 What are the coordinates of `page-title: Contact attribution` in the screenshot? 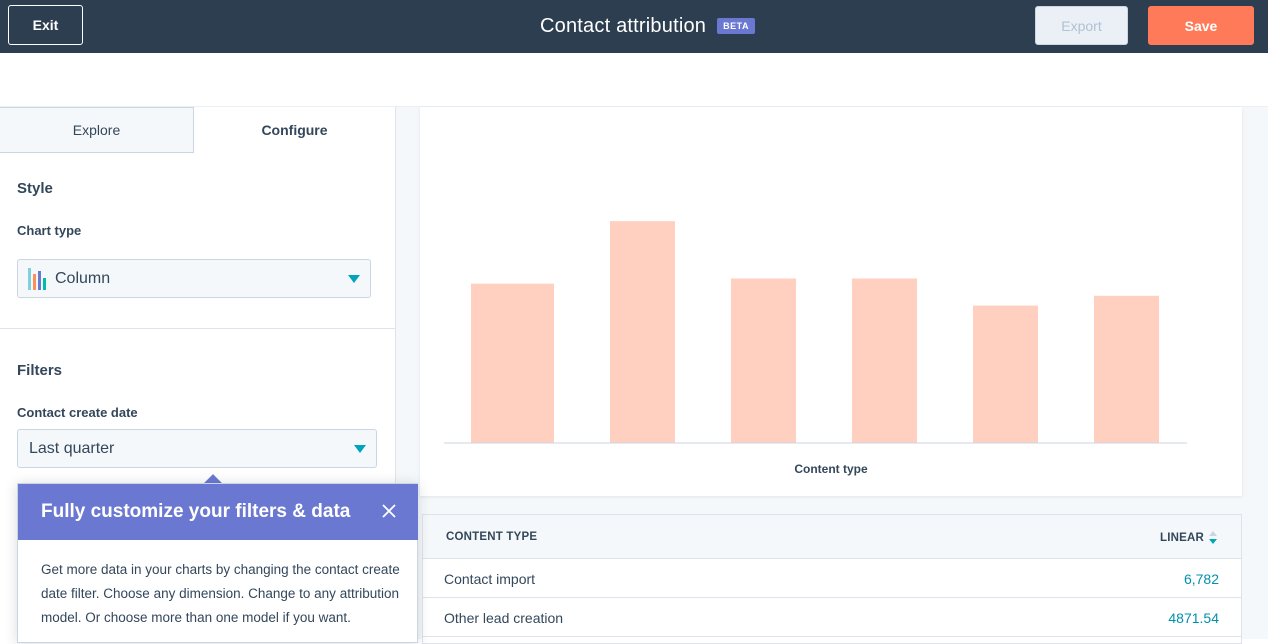 It's located at (623, 25).